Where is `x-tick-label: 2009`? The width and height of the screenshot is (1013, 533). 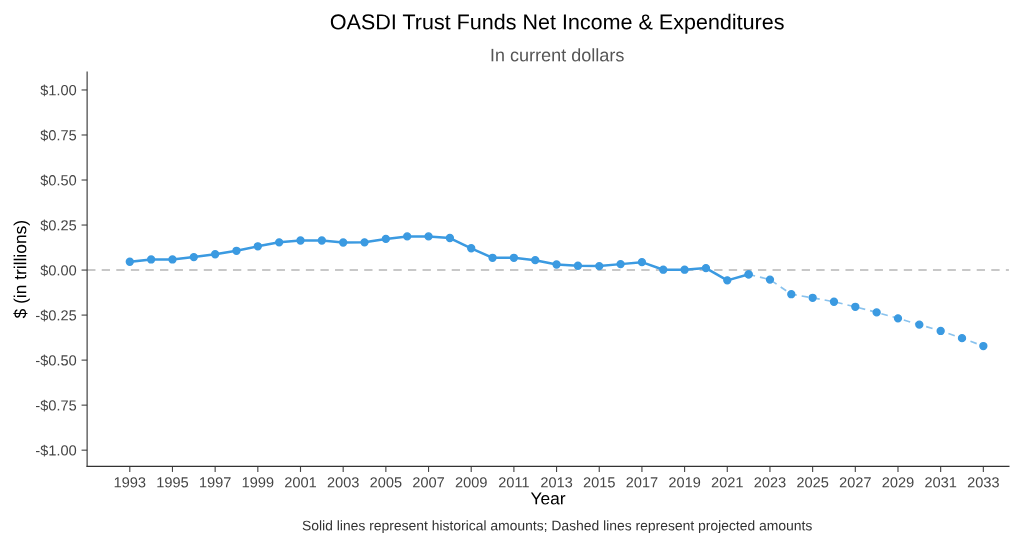
x-tick-label: 2009 is located at coordinates (471, 482).